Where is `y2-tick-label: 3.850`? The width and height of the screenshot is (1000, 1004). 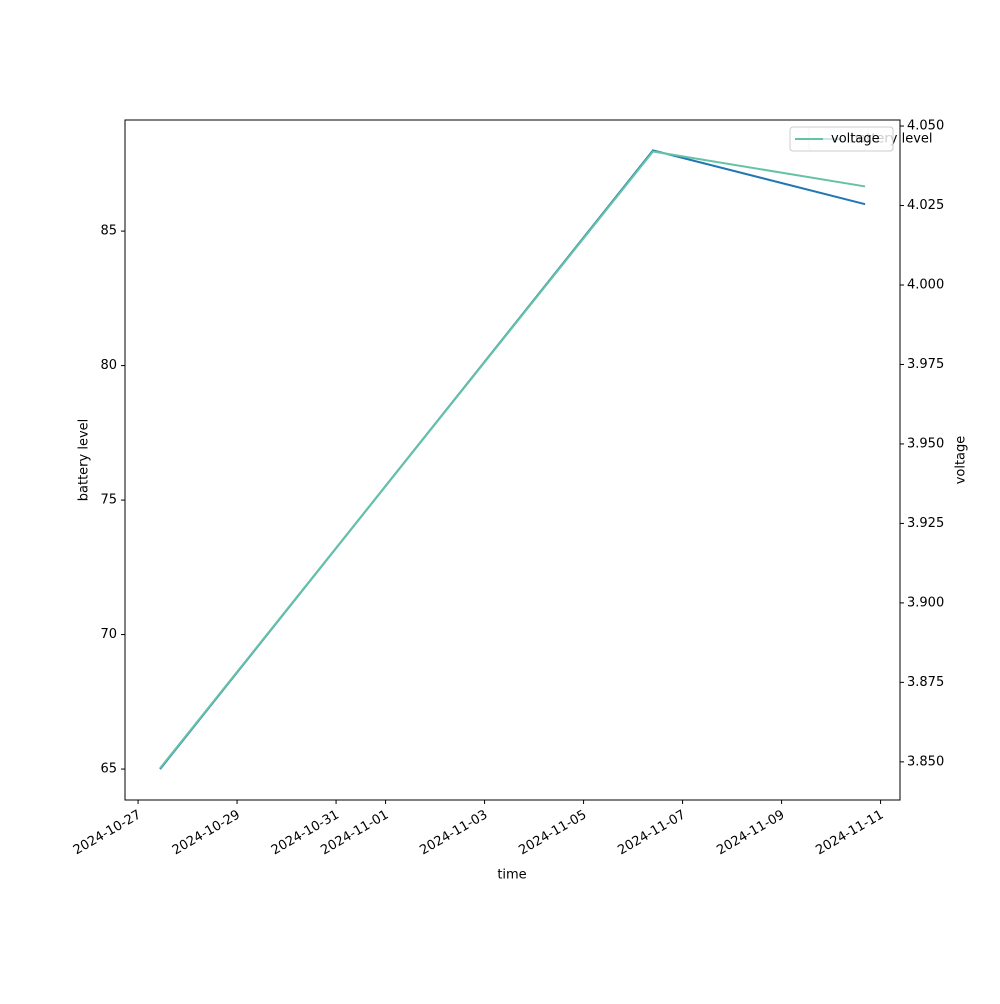 y2-tick-label: 3.850 is located at coordinates (925, 761).